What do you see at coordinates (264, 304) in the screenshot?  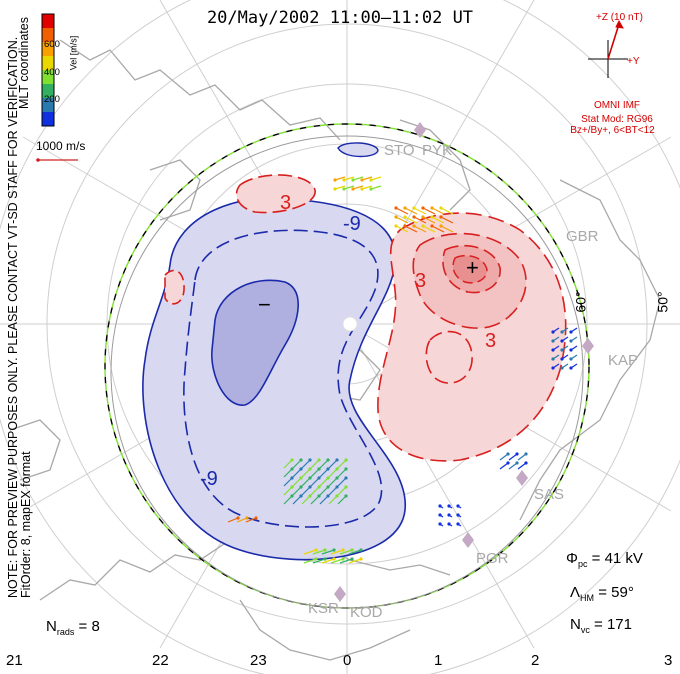 I see `potential-minimum-marker: −` at bounding box center [264, 304].